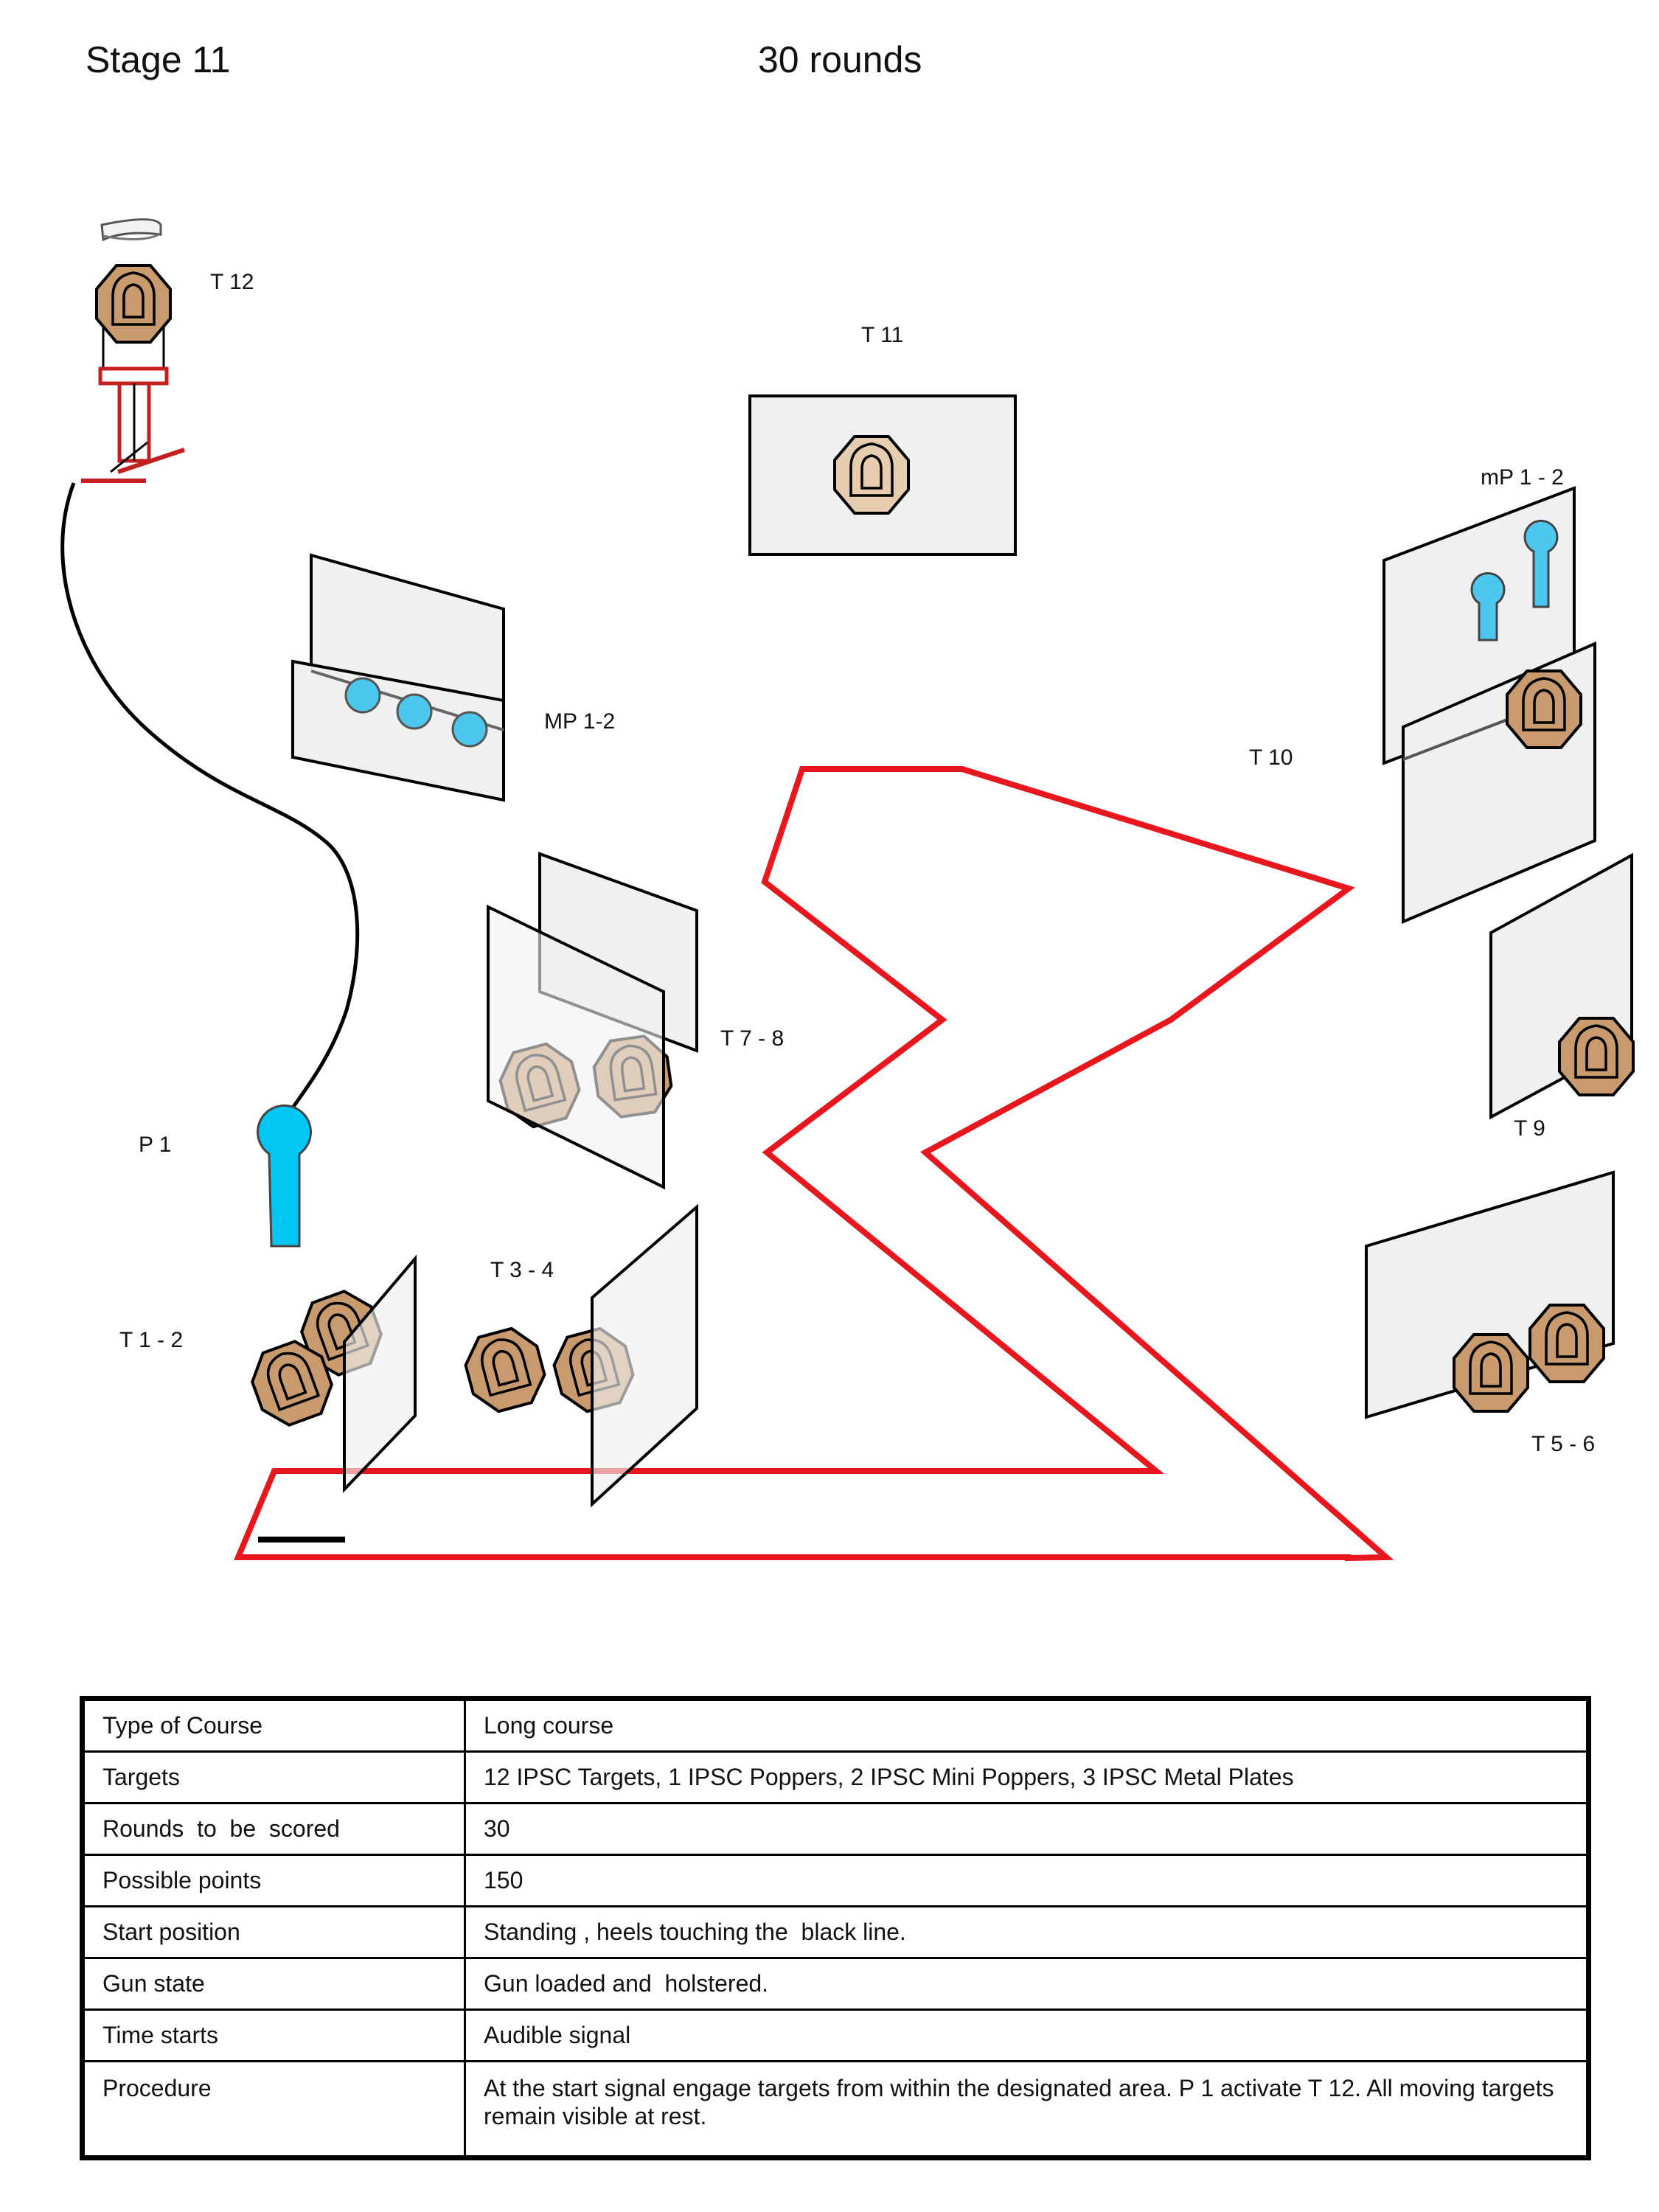 Image resolution: width=1659 pixels, height=2212 pixels. I want to click on t34-barrier, so click(644, 1355).